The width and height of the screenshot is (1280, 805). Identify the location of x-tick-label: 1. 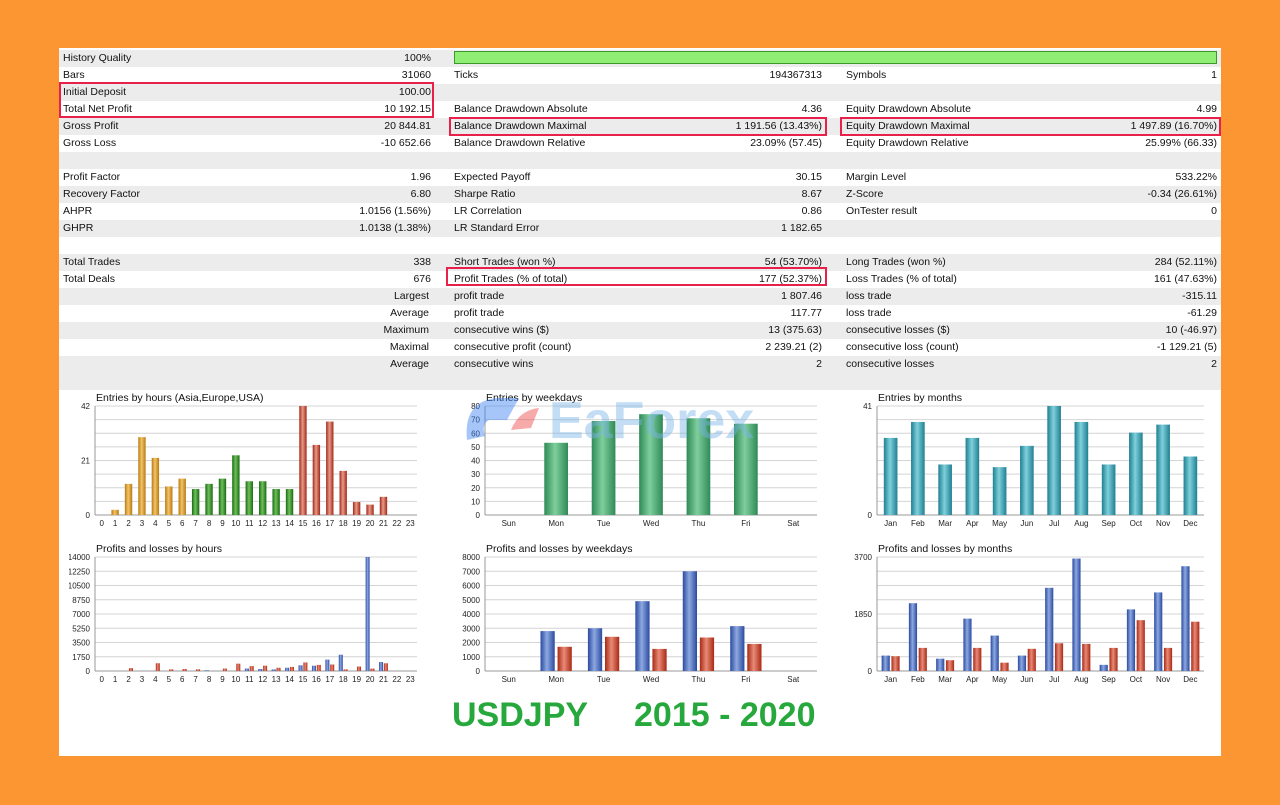
(115, 523).